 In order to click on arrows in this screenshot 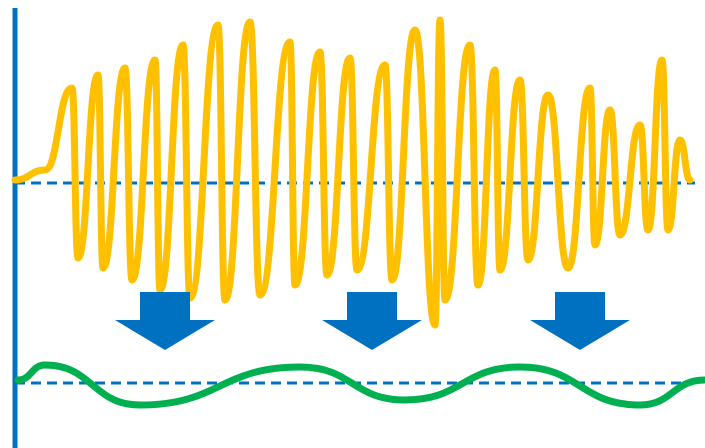, I will do `click(372, 321)`.